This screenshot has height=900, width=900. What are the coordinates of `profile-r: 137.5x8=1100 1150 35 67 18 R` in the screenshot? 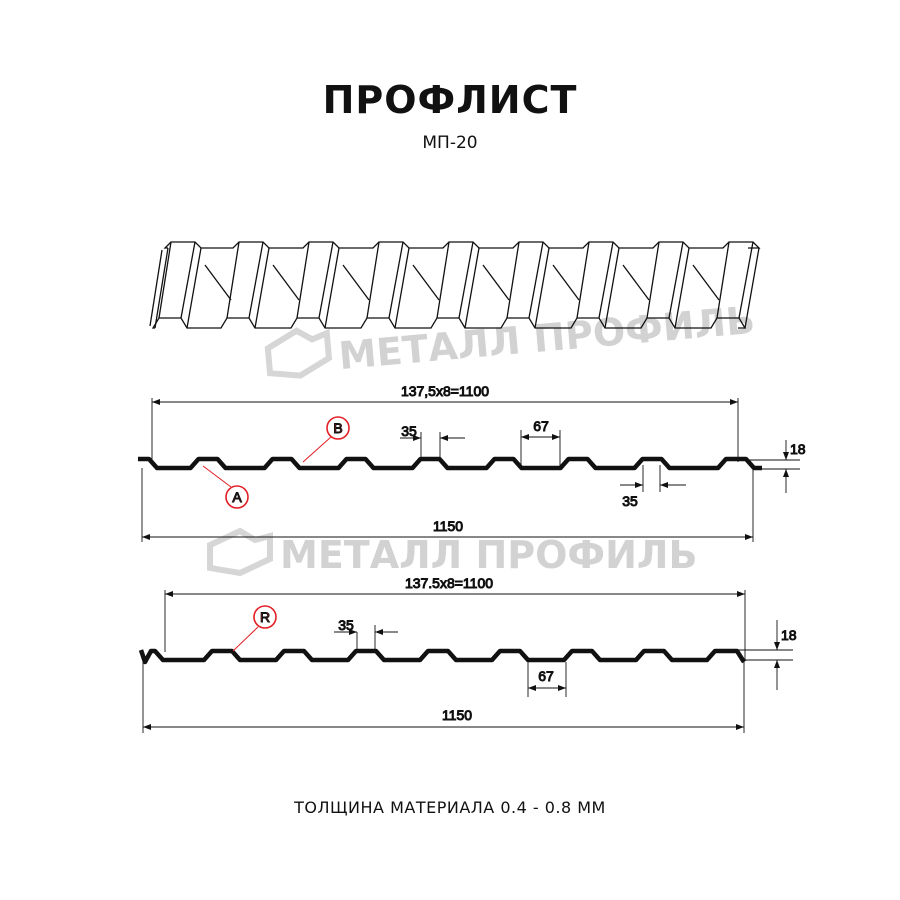 It's located at (467, 654).